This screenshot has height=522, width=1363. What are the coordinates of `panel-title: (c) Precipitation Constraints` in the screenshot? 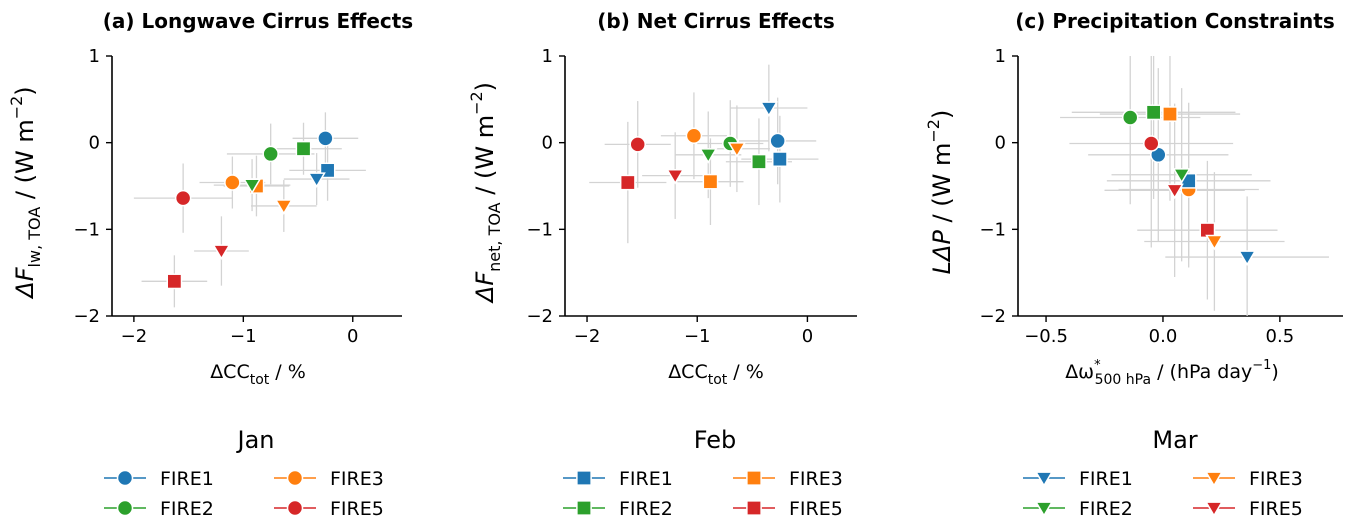 It's located at (1175, 21).